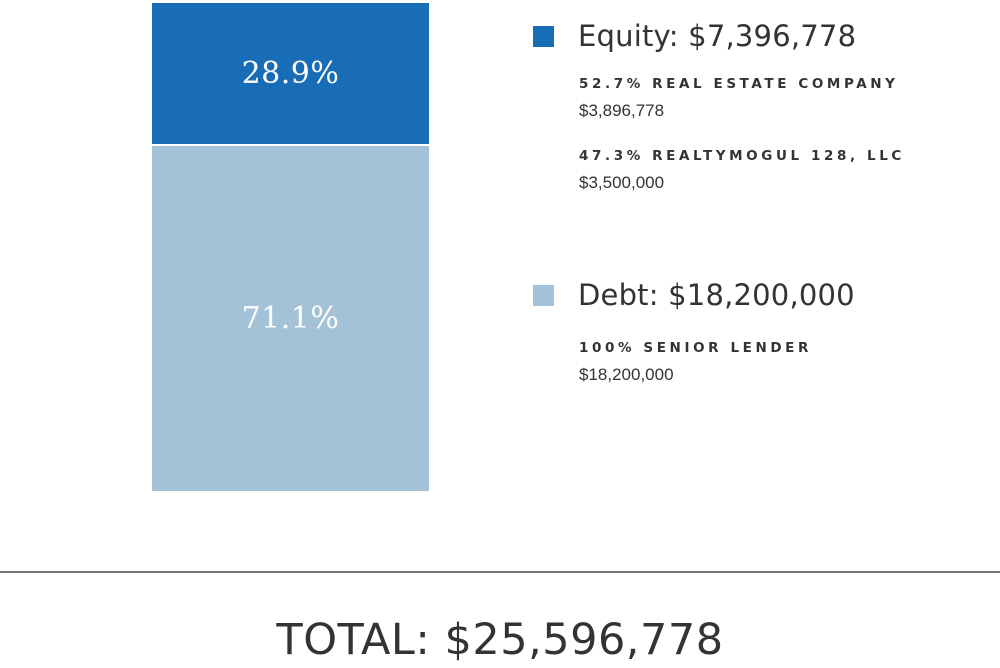 Image resolution: width=1000 pixels, height=668 pixels. What do you see at coordinates (742, 170) in the screenshot?
I see `equity-holder-2: 47.3% REALTYMOGUL 128, LLC $3,500,000` at bounding box center [742, 170].